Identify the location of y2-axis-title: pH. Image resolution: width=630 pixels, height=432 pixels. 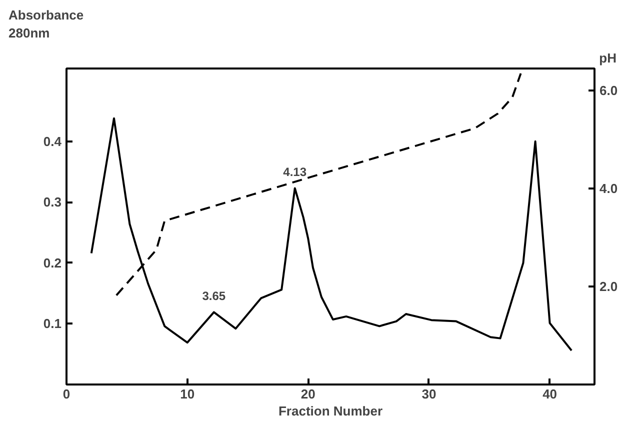
(608, 58).